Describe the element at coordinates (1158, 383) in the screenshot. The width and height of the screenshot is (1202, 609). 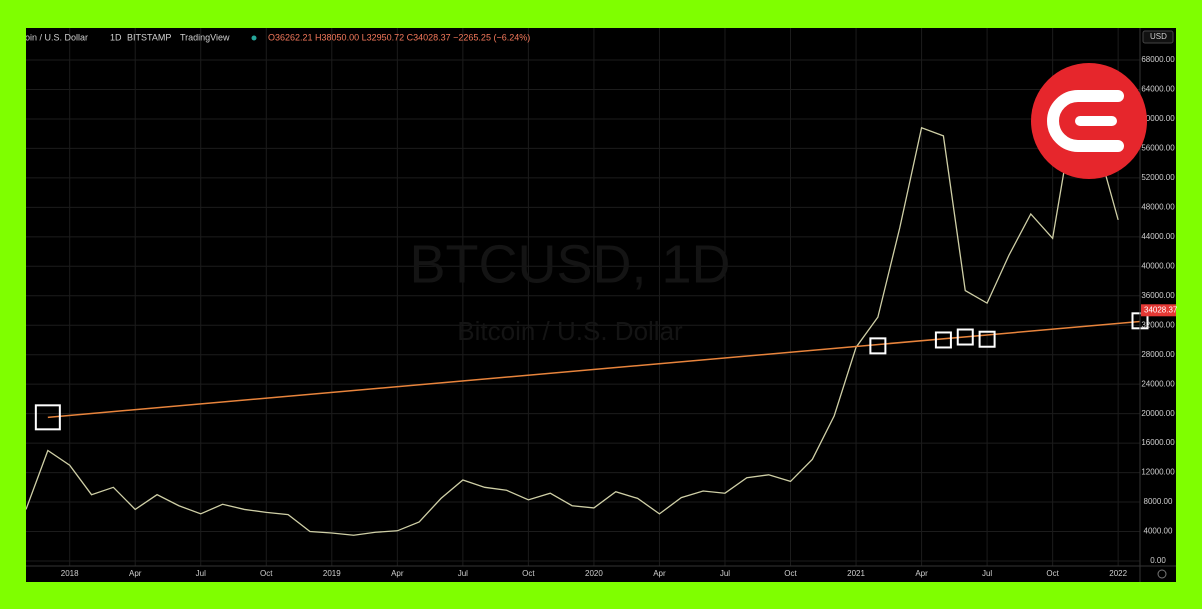
I see `y-tick-label: 24000.00` at that location.